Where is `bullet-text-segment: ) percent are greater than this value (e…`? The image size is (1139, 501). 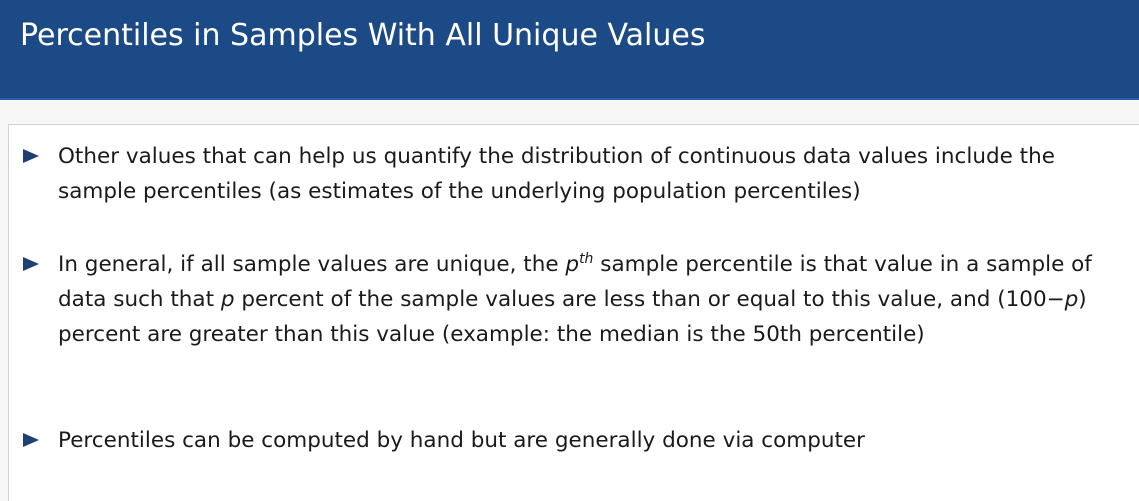 bullet-text-segment: ) percent are greater than this value (e… is located at coordinates (572, 317).